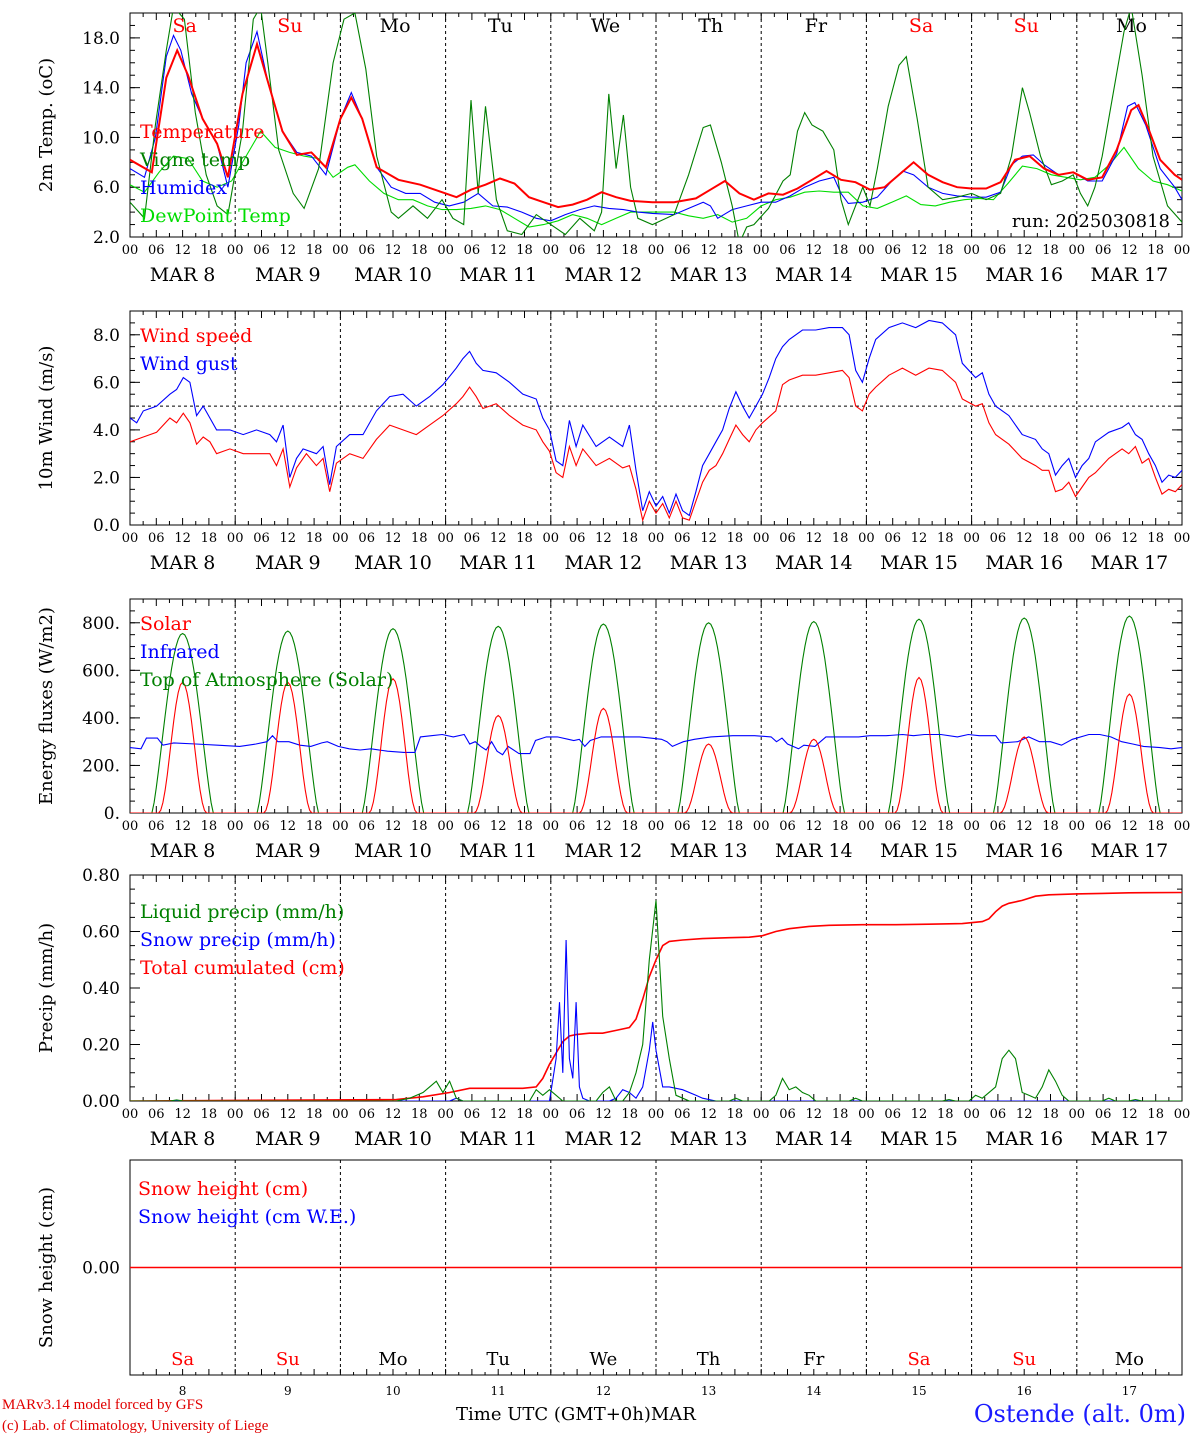 The width and height of the screenshot is (1194, 1440). Describe the element at coordinates (1024, 563) in the screenshot. I see `date-label: MAR 16` at that location.